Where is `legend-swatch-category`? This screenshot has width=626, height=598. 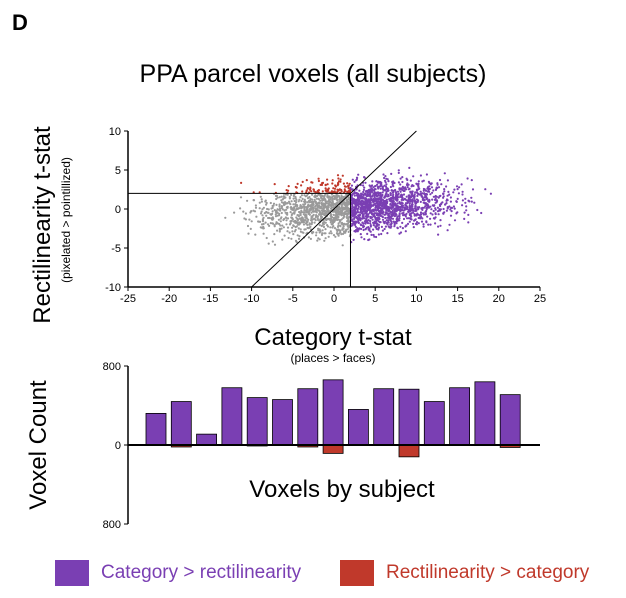 legend-swatch-category is located at coordinates (72, 573).